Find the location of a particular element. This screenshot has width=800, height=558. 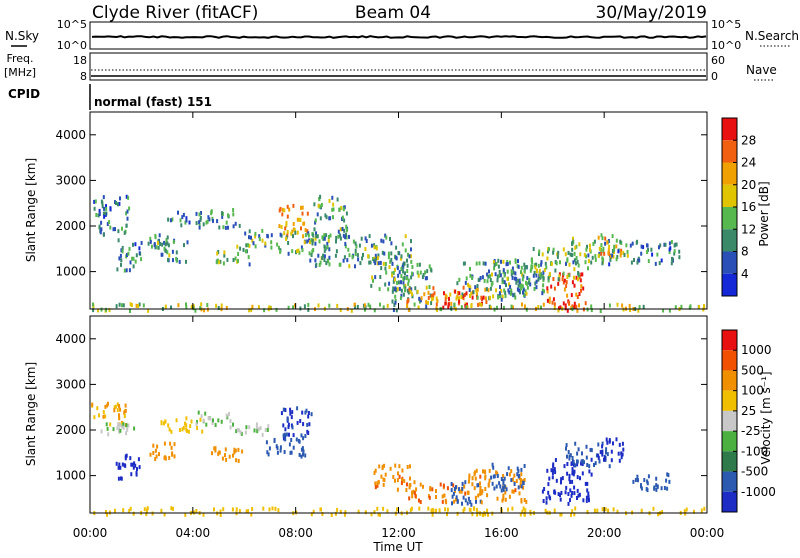

colorbar-tick-label: -100 is located at coordinates (754, 451).